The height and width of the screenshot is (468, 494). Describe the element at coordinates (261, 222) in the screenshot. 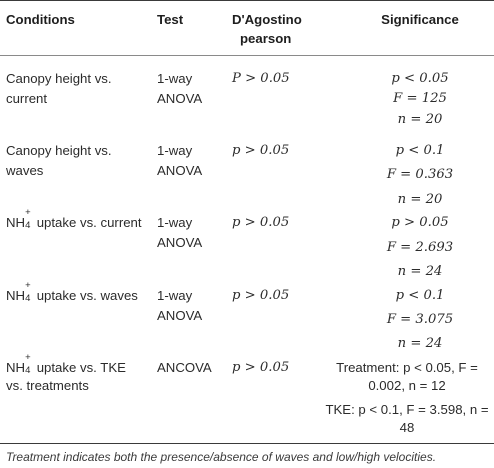

I see `row3-dagostino: p > 0.05` at that location.